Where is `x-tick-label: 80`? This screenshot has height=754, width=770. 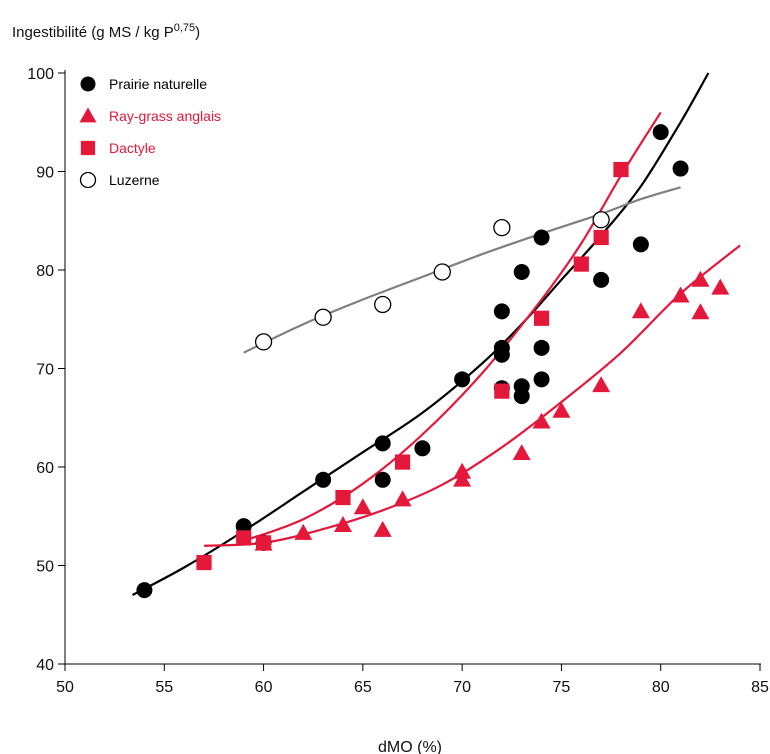 x-tick-label: 80 is located at coordinates (661, 687).